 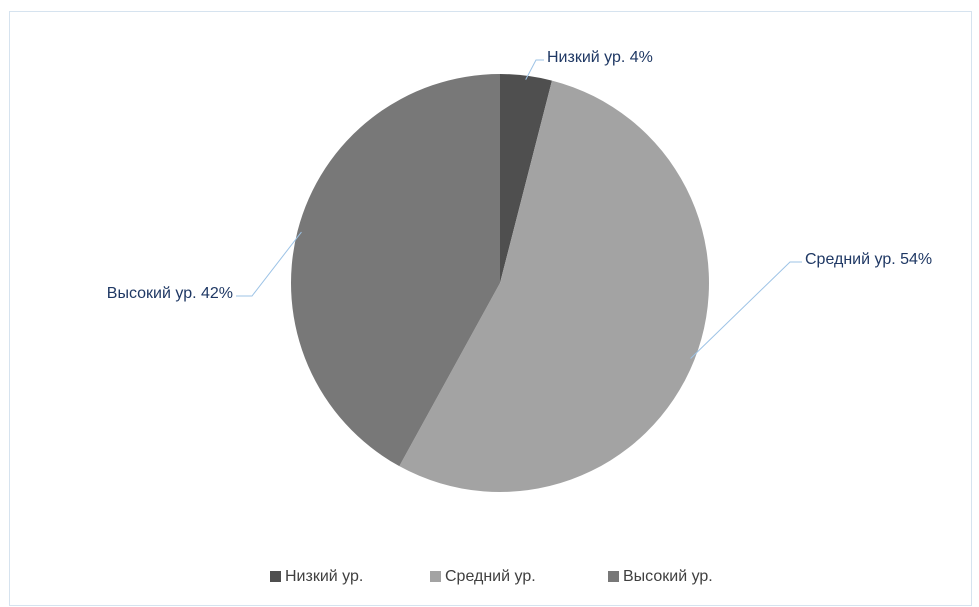 I want to click on legend-label: Высокий ур., so click(x=668, y=576).